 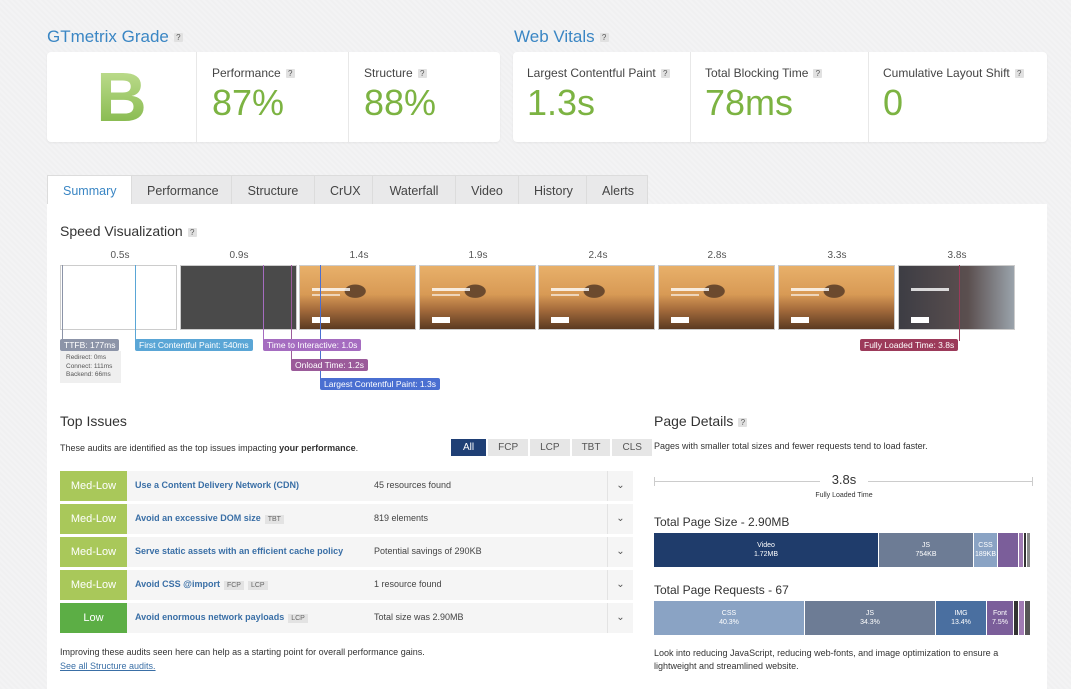 What do you see at coordinates (233, 585) in the screenshot?
I see `issue-tag: FCP` at bounding box center [233, 585].